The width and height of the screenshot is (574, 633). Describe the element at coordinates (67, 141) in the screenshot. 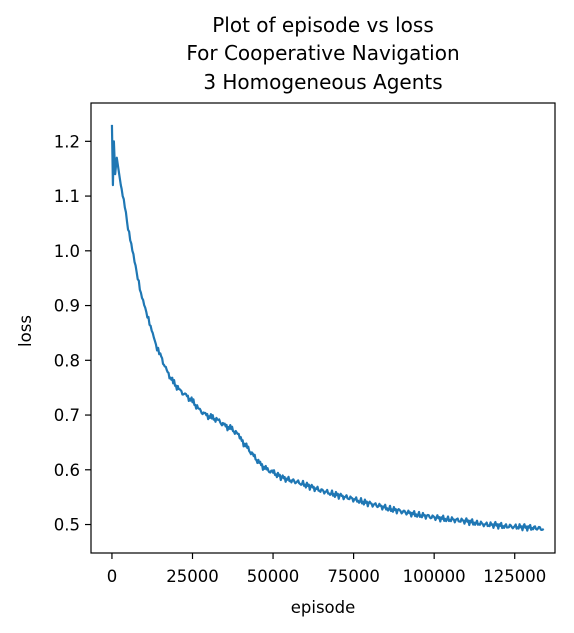

I see `y-tick-label: 1.2` at that location.